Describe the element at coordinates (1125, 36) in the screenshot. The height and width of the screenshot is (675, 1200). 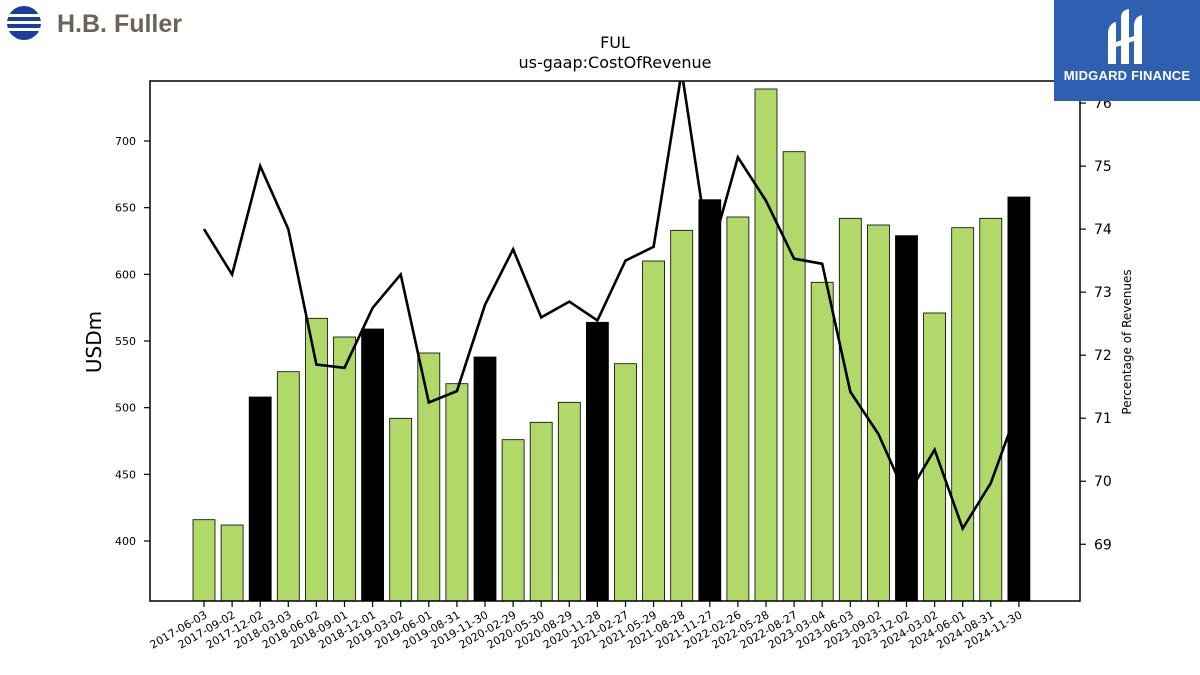
I see `midgard-emblem` at that location.